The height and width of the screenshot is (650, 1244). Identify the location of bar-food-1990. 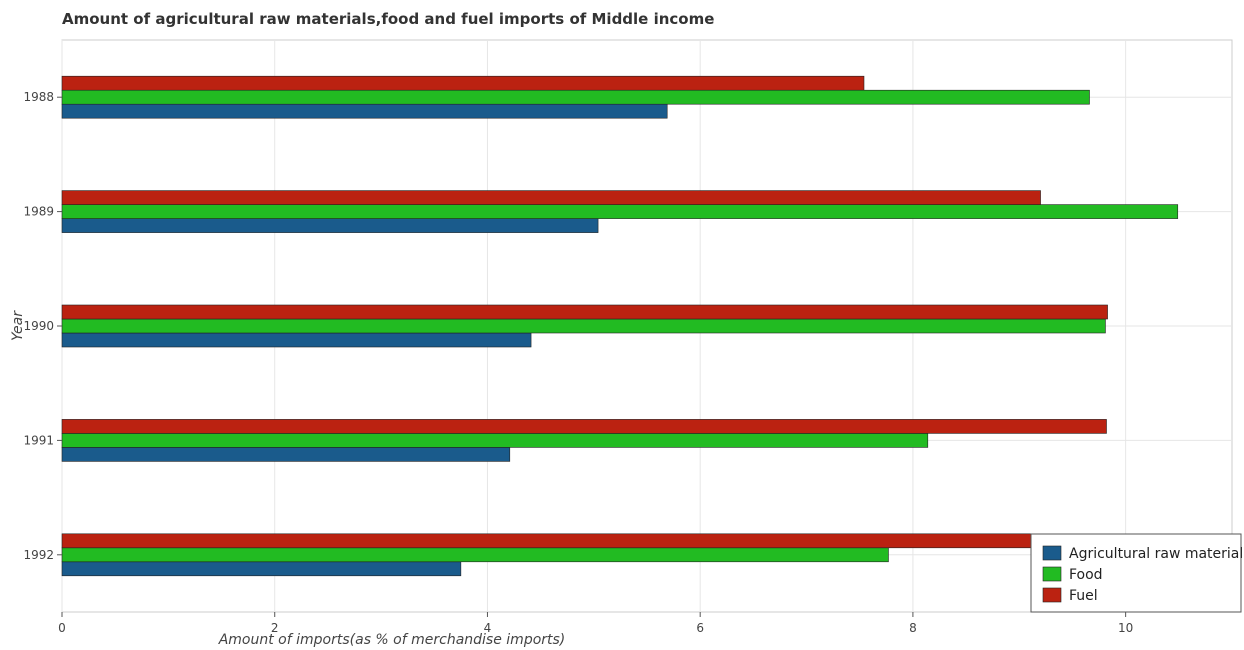
(583, 326).